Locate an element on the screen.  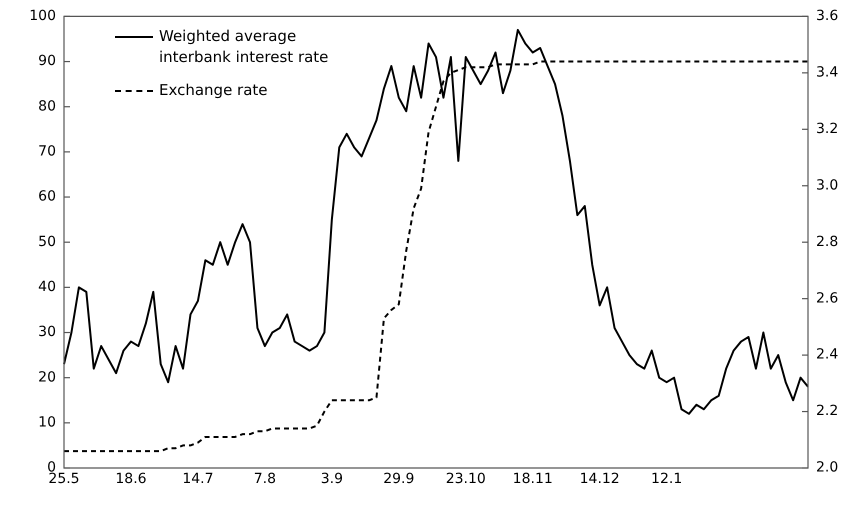
y2-tick-label: 3.6 is located at coordinates (827, 16).